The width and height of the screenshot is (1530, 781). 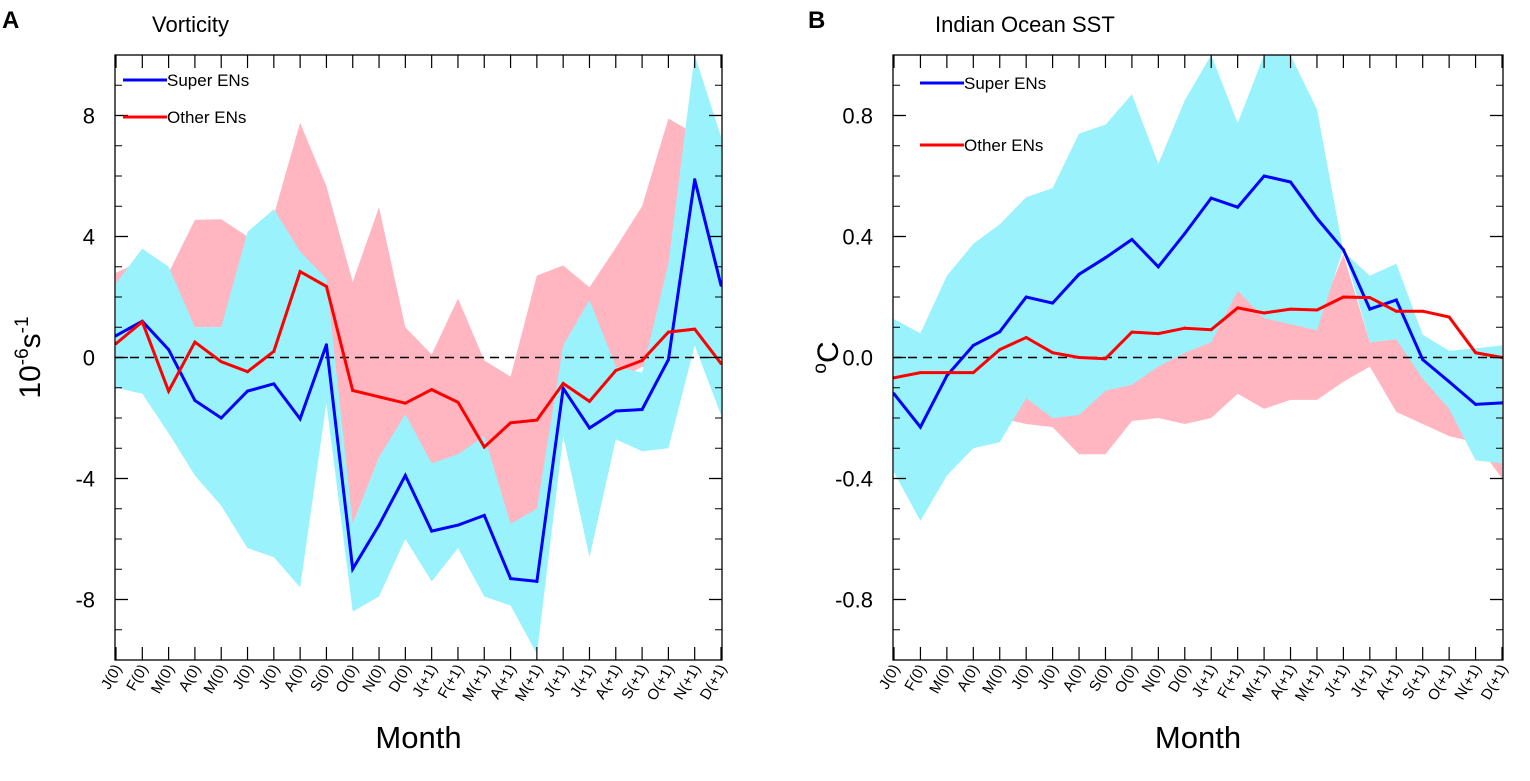 What do you see at coordinates (89, 116) in the screenshot?
I see `y-tick-label: 8` at bounding box center [89, 116].